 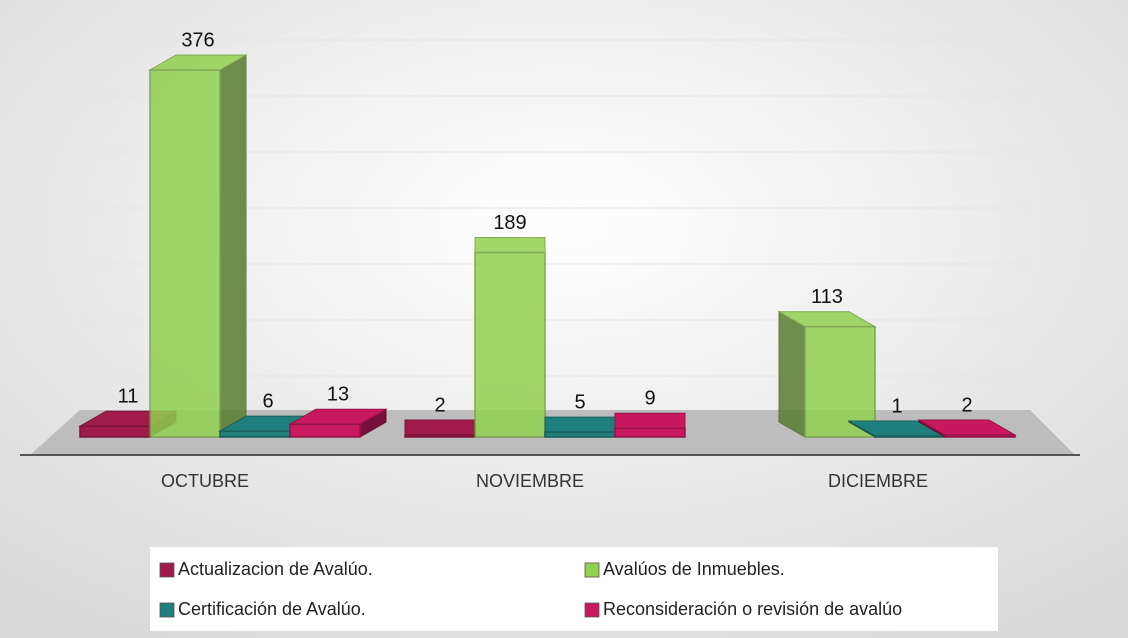 I want to click on data-label: 5, so click(x=579, y=402).